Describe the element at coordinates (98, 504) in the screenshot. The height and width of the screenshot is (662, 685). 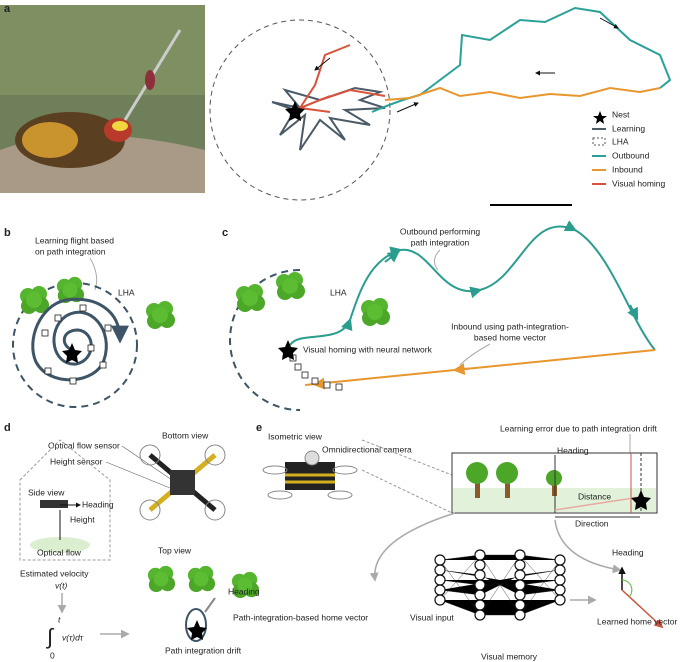
I see `annotation: Heading` at that location.